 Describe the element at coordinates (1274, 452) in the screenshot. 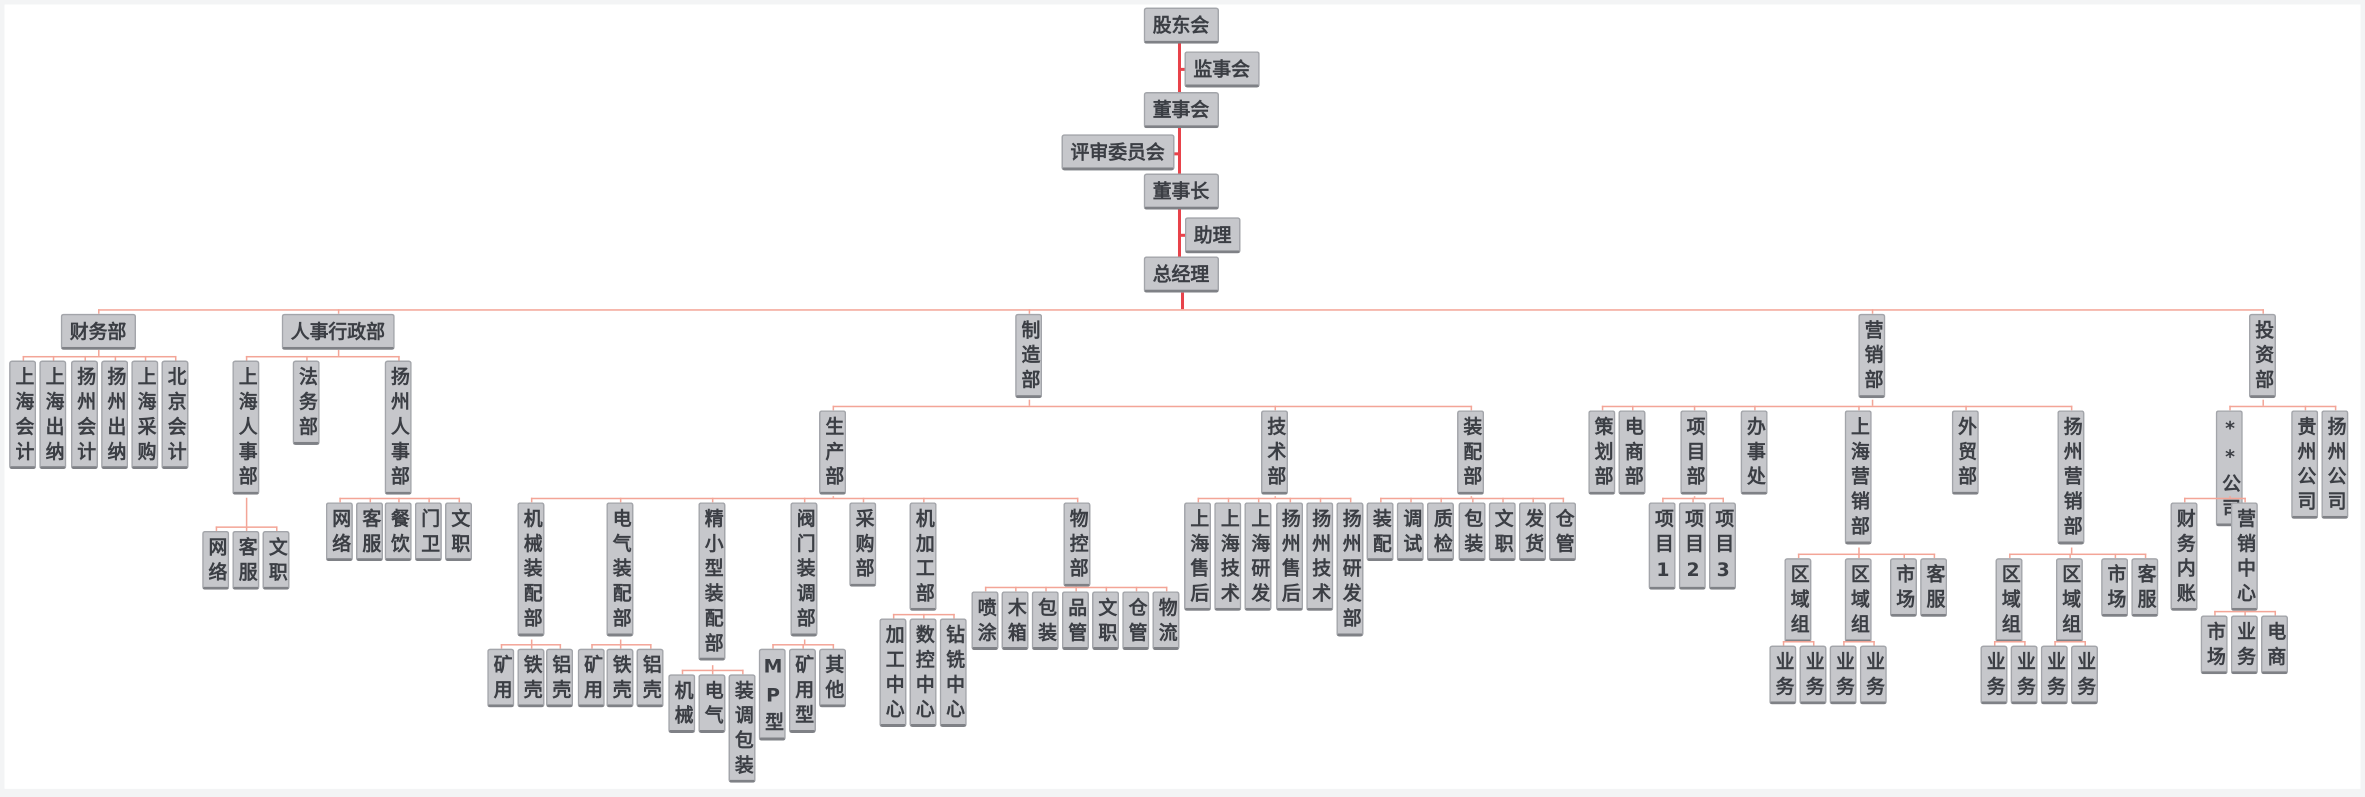

I see `org-node: 技术部` at that location.